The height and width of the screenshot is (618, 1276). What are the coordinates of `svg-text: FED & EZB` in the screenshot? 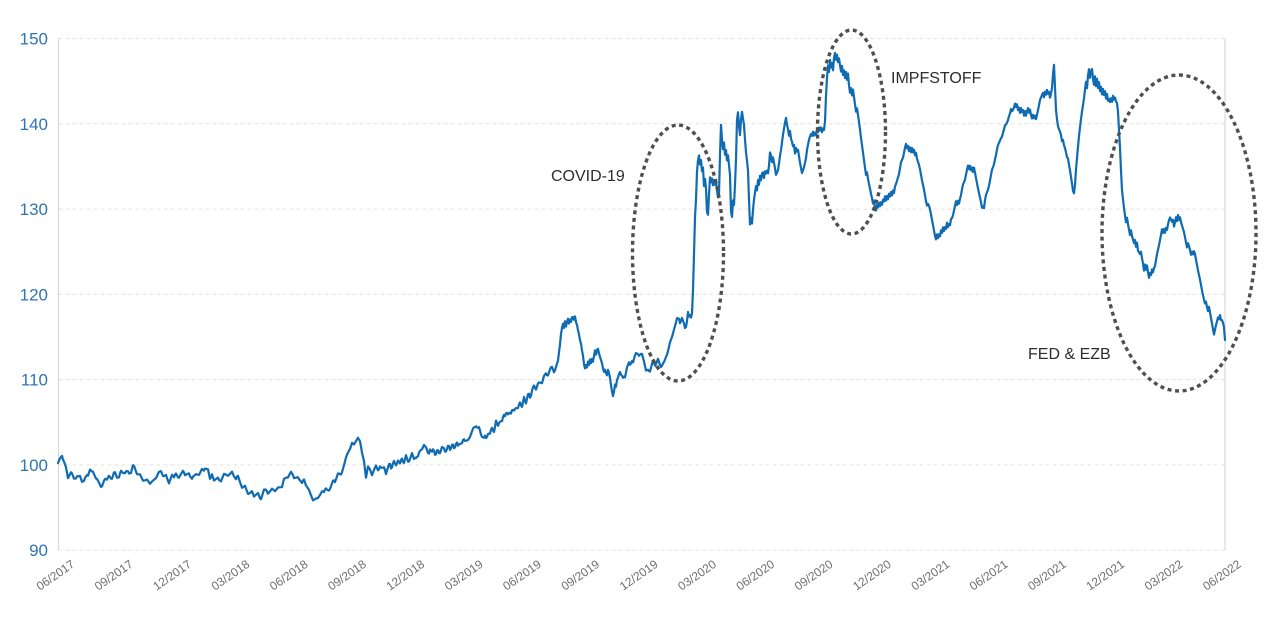 It's located at (1069, 354).